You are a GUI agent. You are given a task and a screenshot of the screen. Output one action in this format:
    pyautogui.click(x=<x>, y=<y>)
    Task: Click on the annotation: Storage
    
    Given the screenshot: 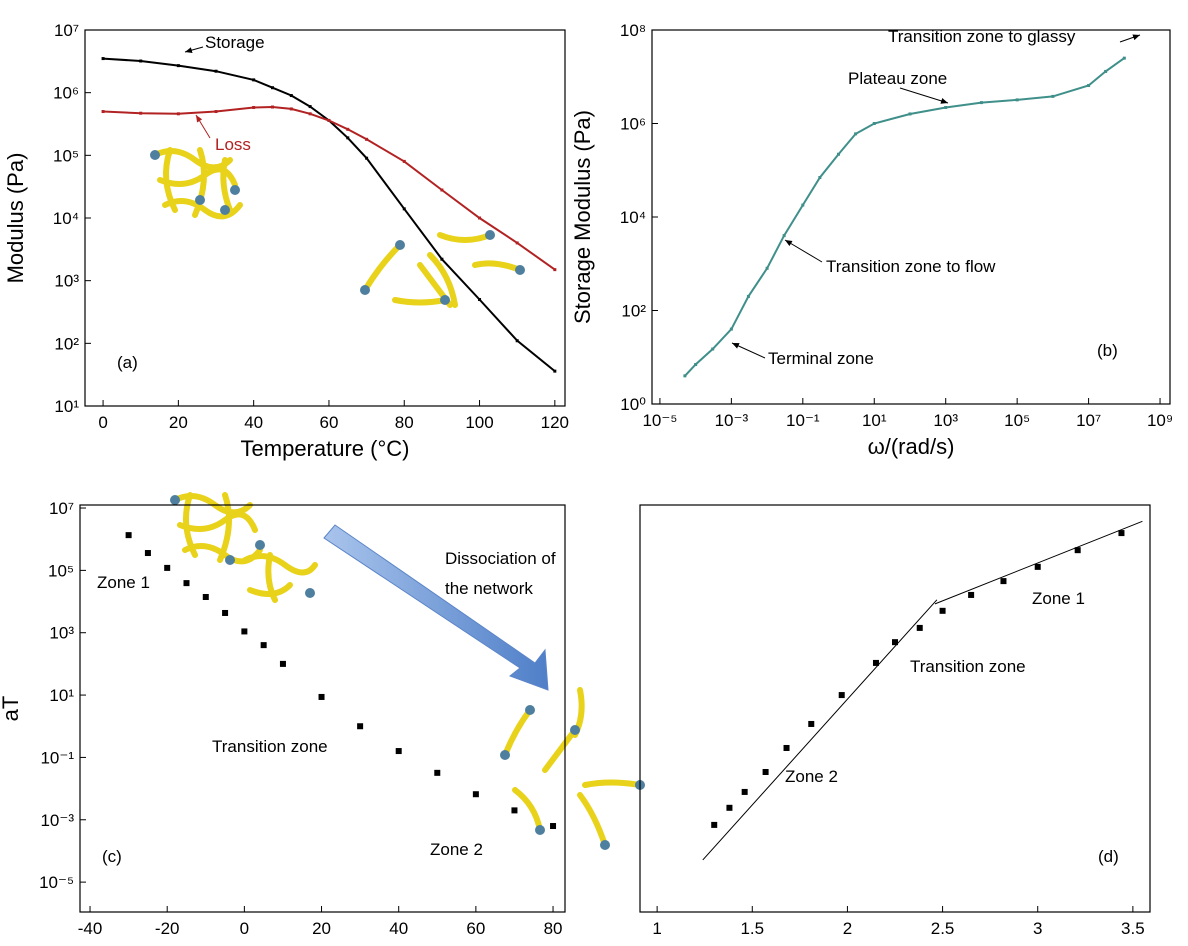 What is the action you would take?
    pyautogui.click(x=235, y=42)
    